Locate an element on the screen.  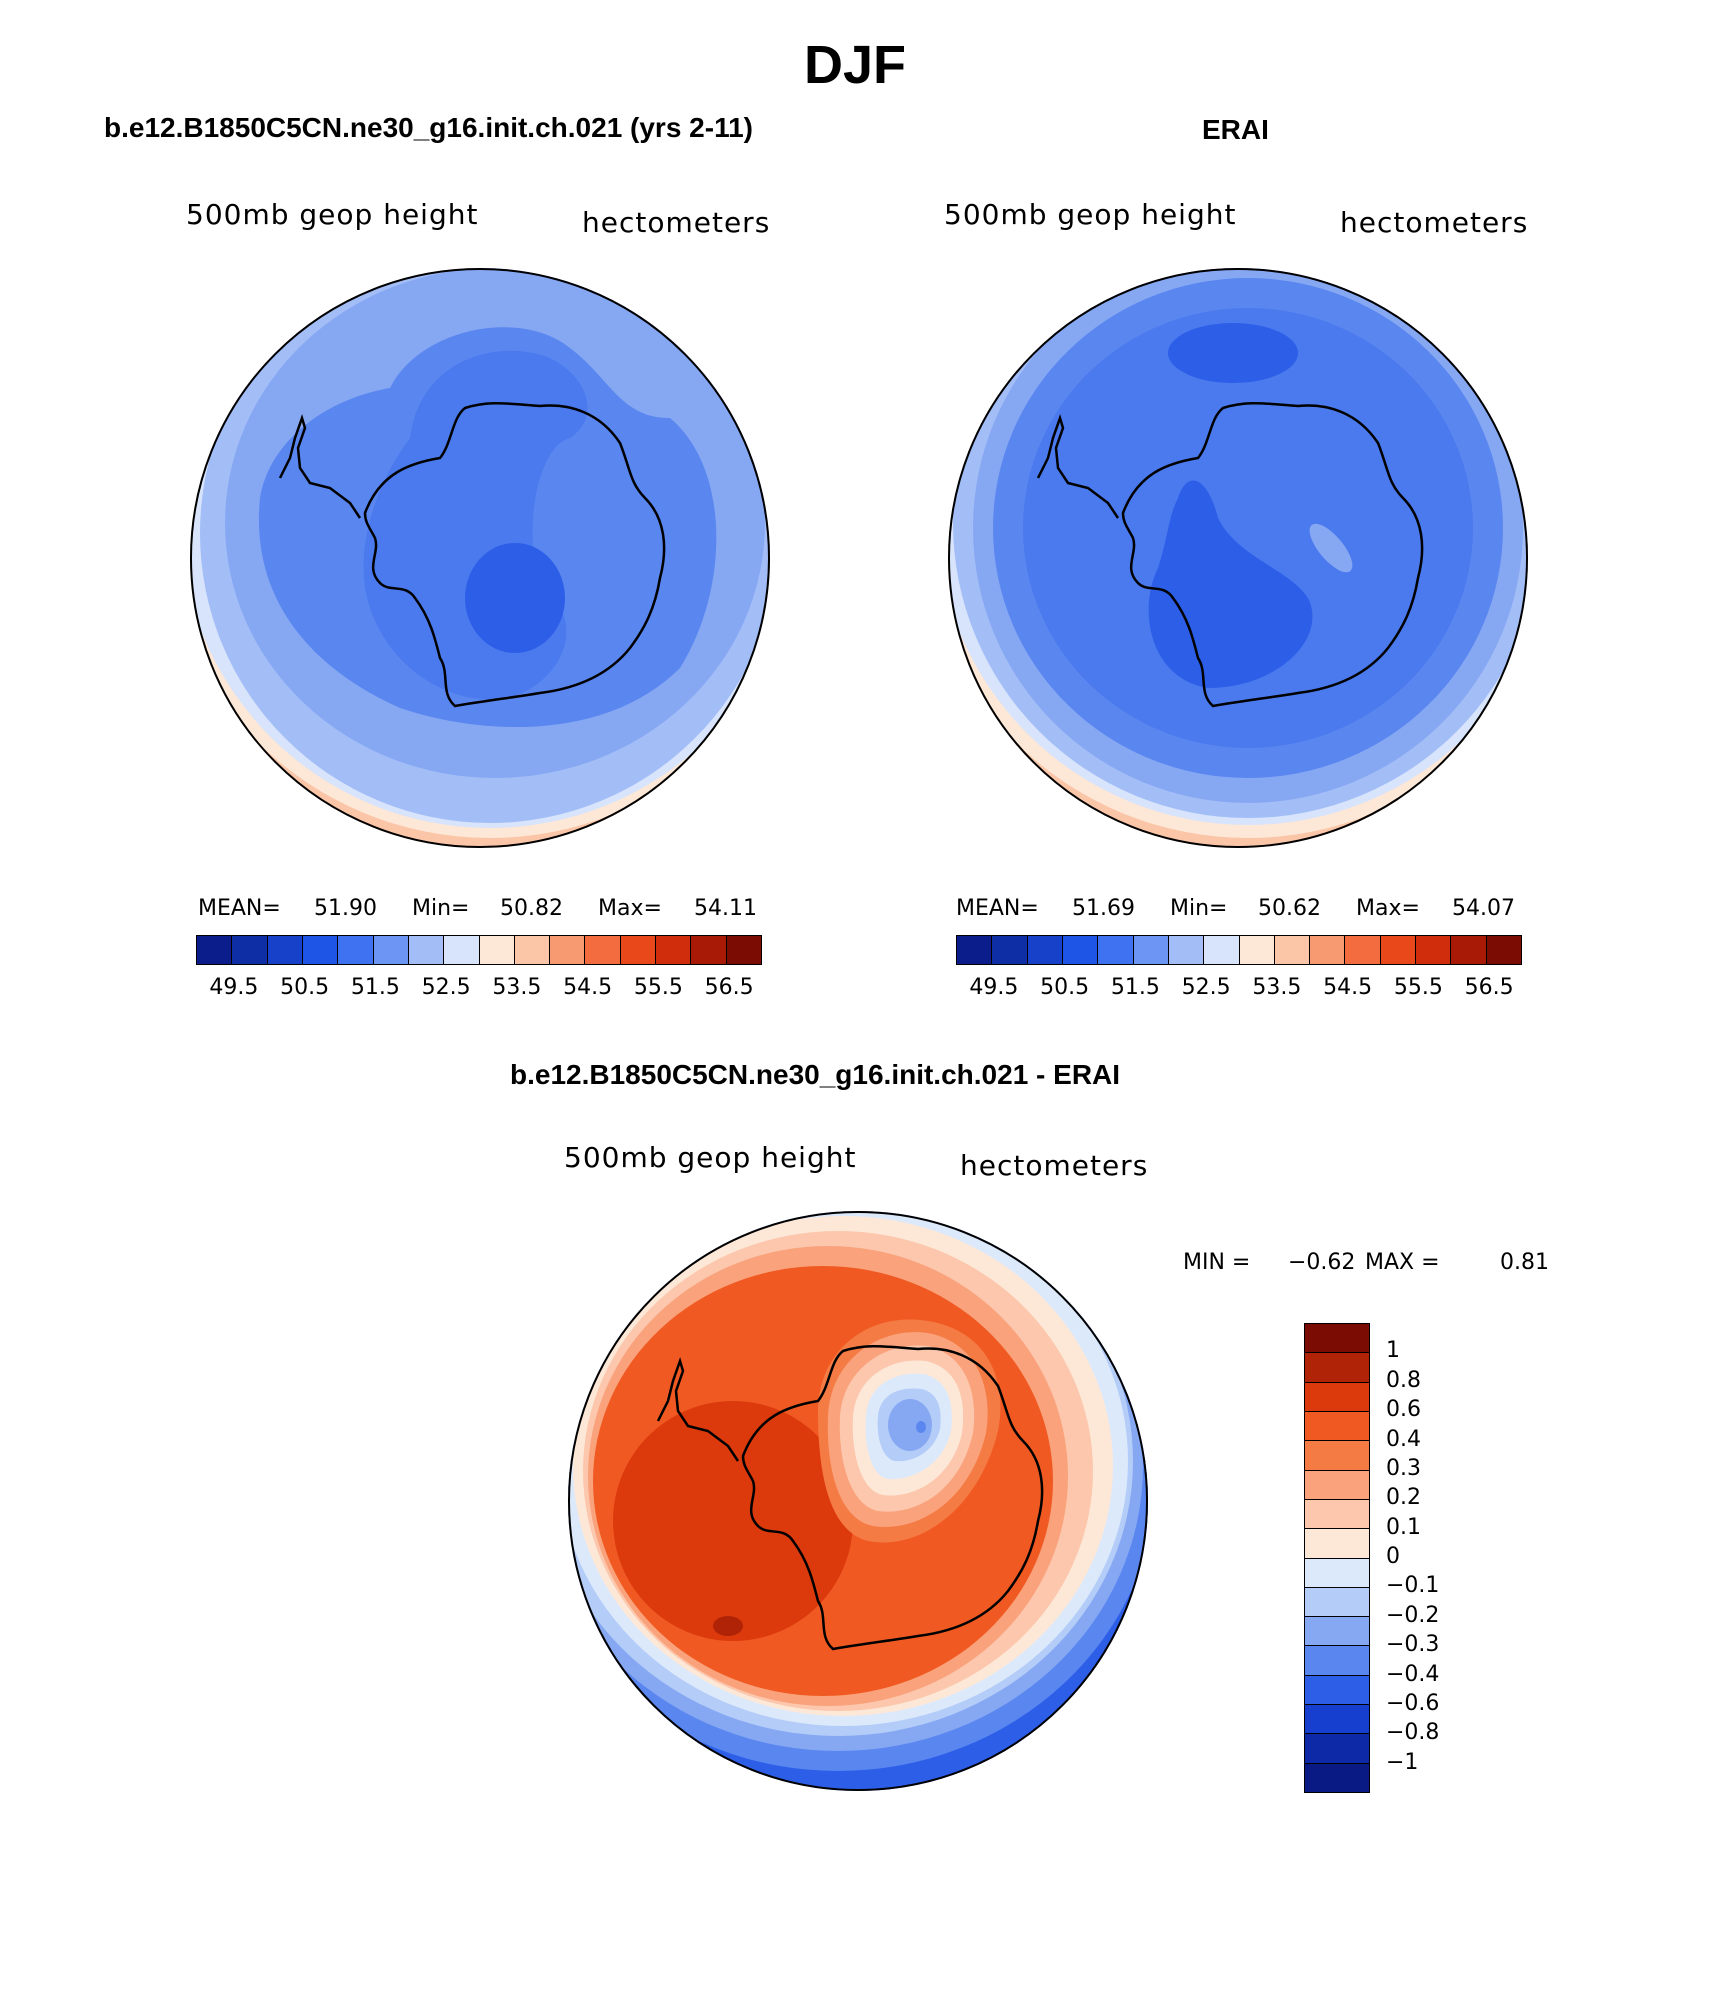
diff-colorbar-tick-label: 1 is located at coordinates (1393, 1351).